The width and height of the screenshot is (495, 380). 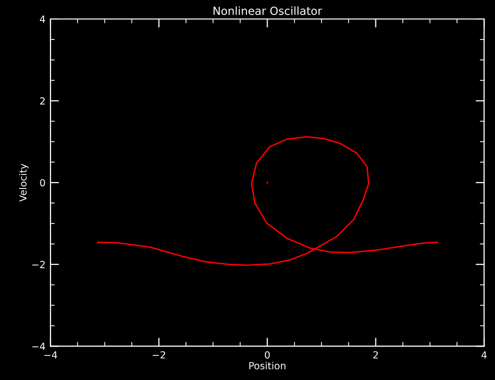 What do you see at coordinates (38, 264) in the screenshot?
I see `y-tick-label: −2` at bounding box center [38, 264].